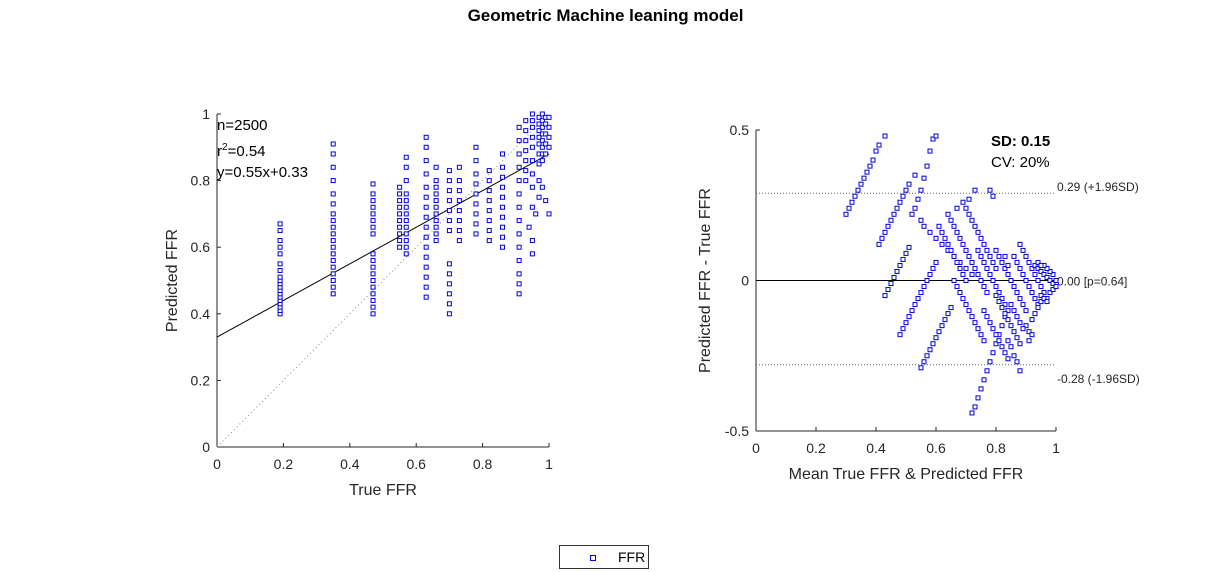  Describe the element at coordinates (172, 280) in the screenshot. I see `left-y-axis-label: Predicted FFR` at that location.